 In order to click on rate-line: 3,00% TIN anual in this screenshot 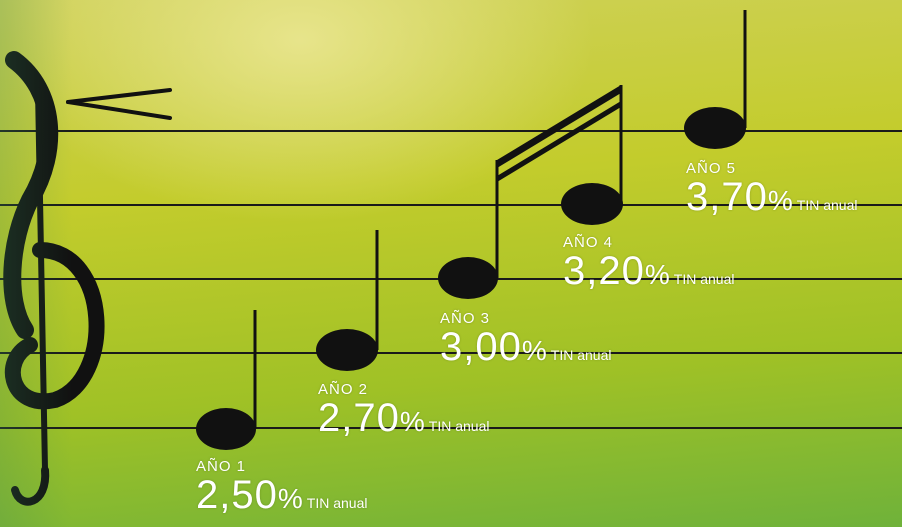, I will do `click(525, 347)`.